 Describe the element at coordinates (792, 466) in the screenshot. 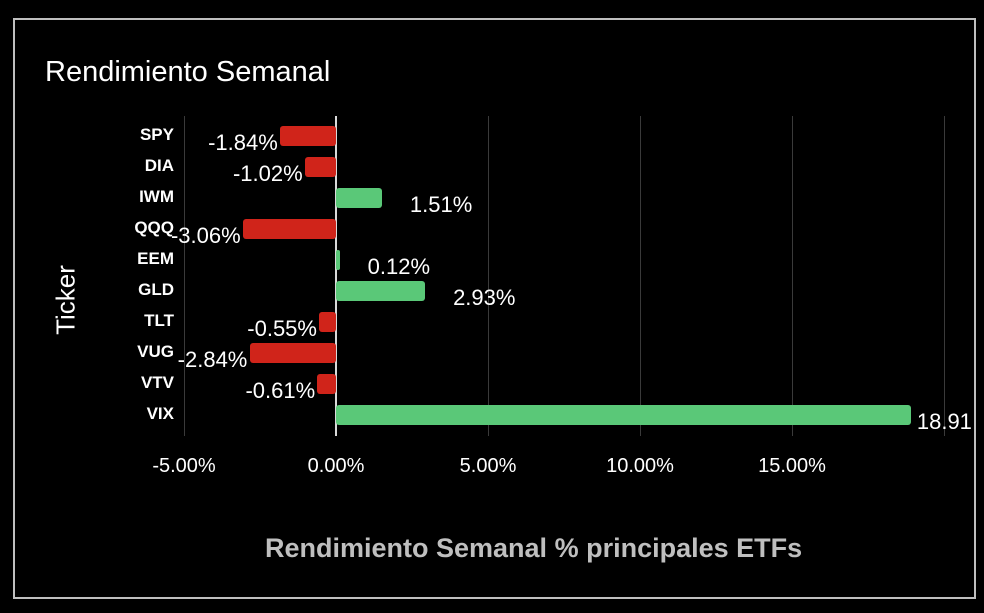

I see `x-tick-label: 15.00%` at that location.